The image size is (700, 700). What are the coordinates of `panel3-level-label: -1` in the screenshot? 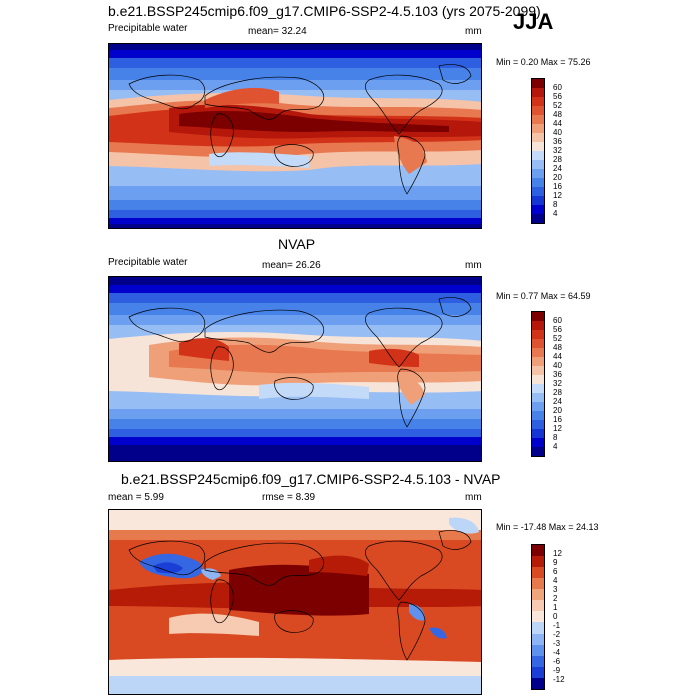 It's located at (557, 625).